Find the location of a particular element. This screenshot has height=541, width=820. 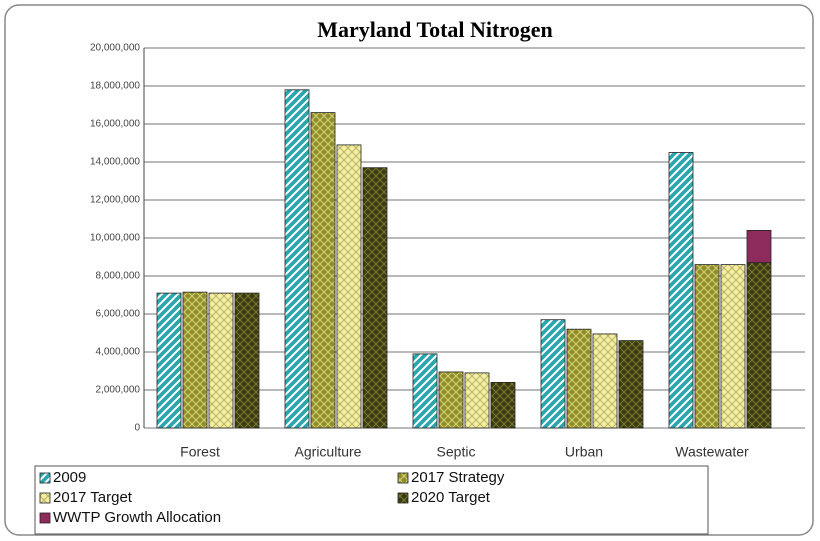

legend-label: WWTP Growth Allocation is located at coordinates (137, 517).